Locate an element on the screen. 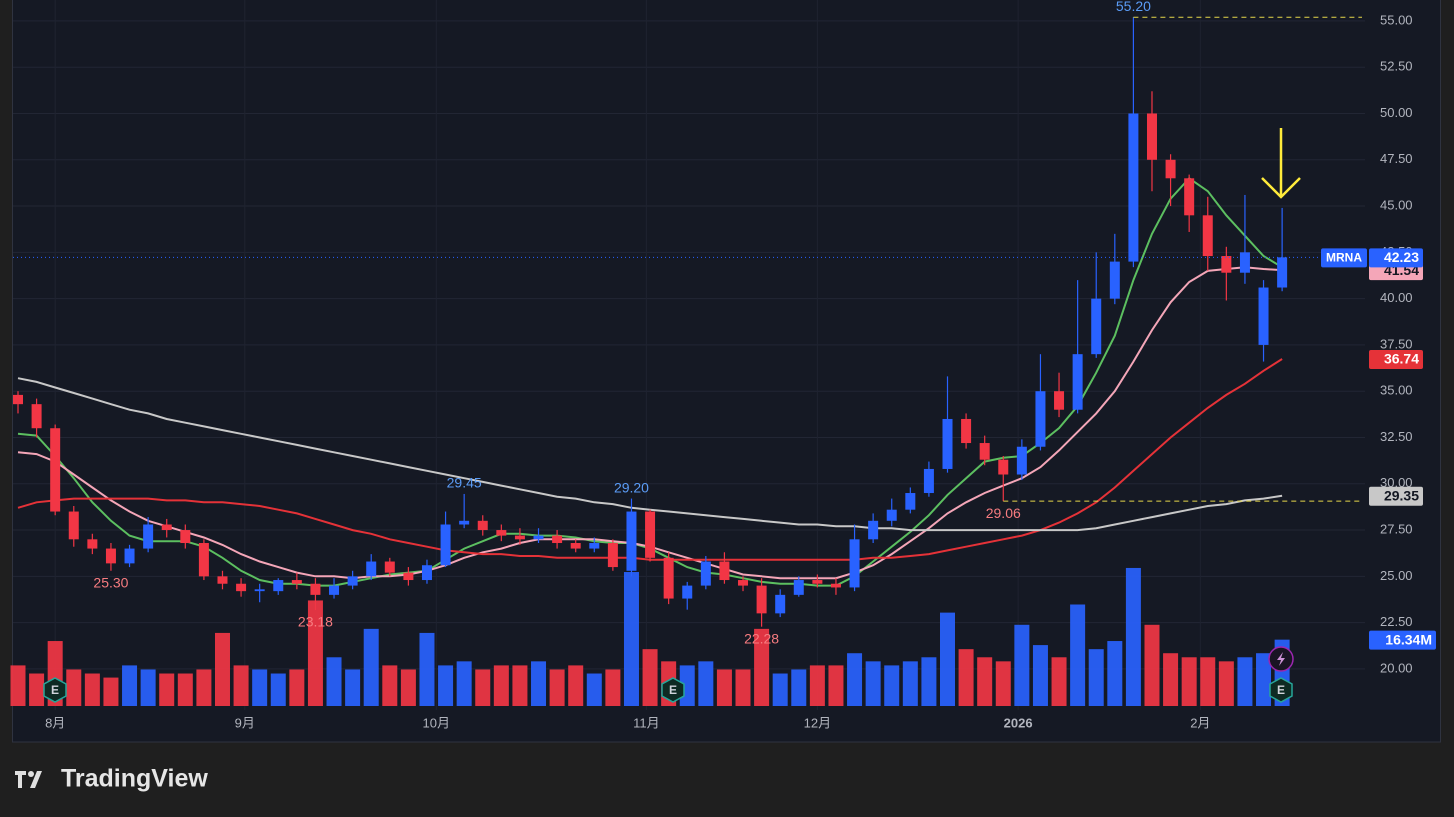 Image resolution: width=1454 pixels, height=817 pixels. y-tick-label: 22.50 is located at coordinates (1396, 621).